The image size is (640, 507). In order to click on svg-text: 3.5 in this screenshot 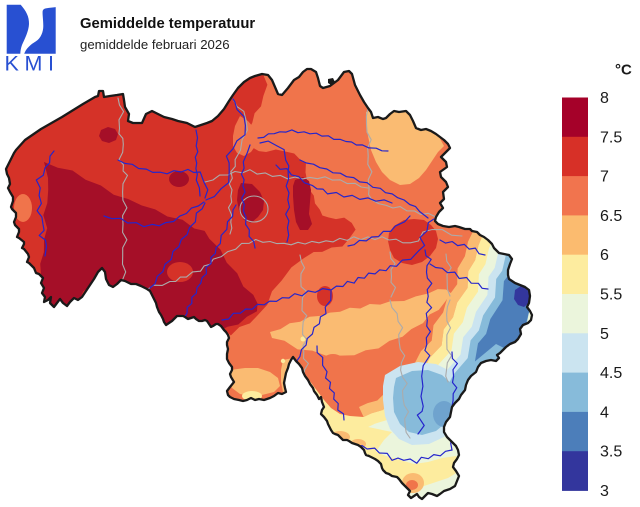, I will do `click(611, 452)`.